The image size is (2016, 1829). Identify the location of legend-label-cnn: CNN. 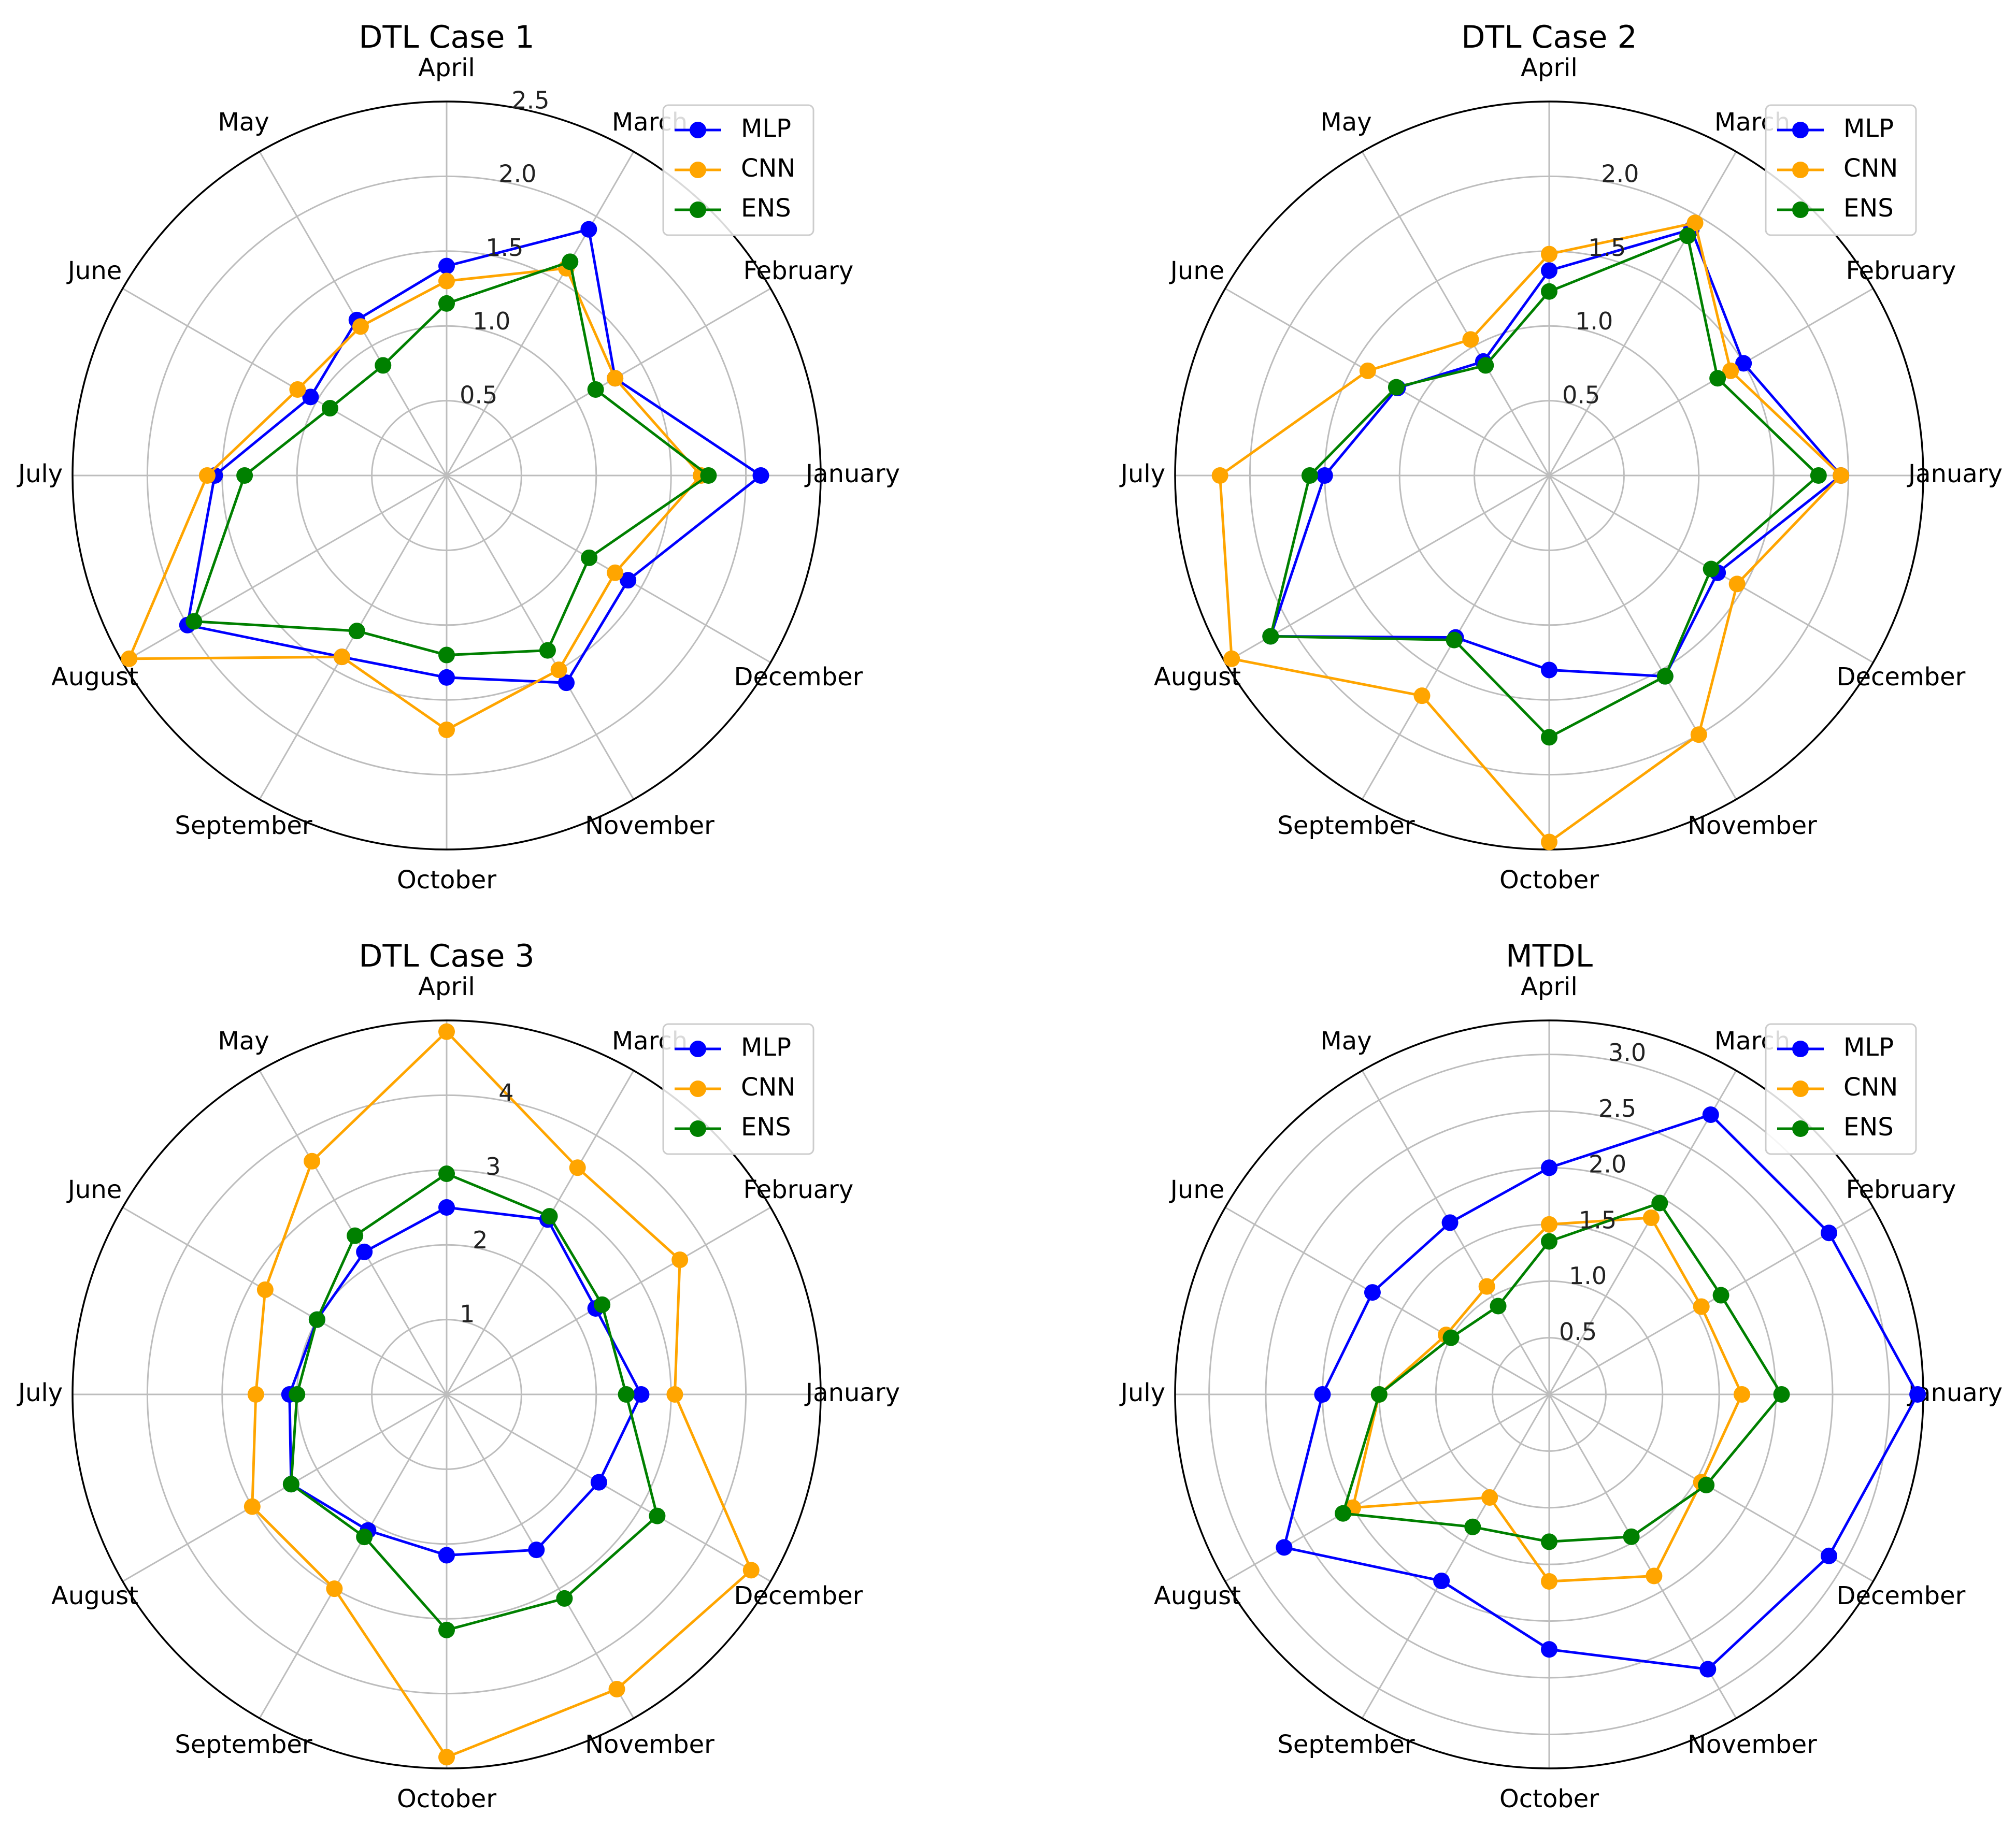
(1870, 168).